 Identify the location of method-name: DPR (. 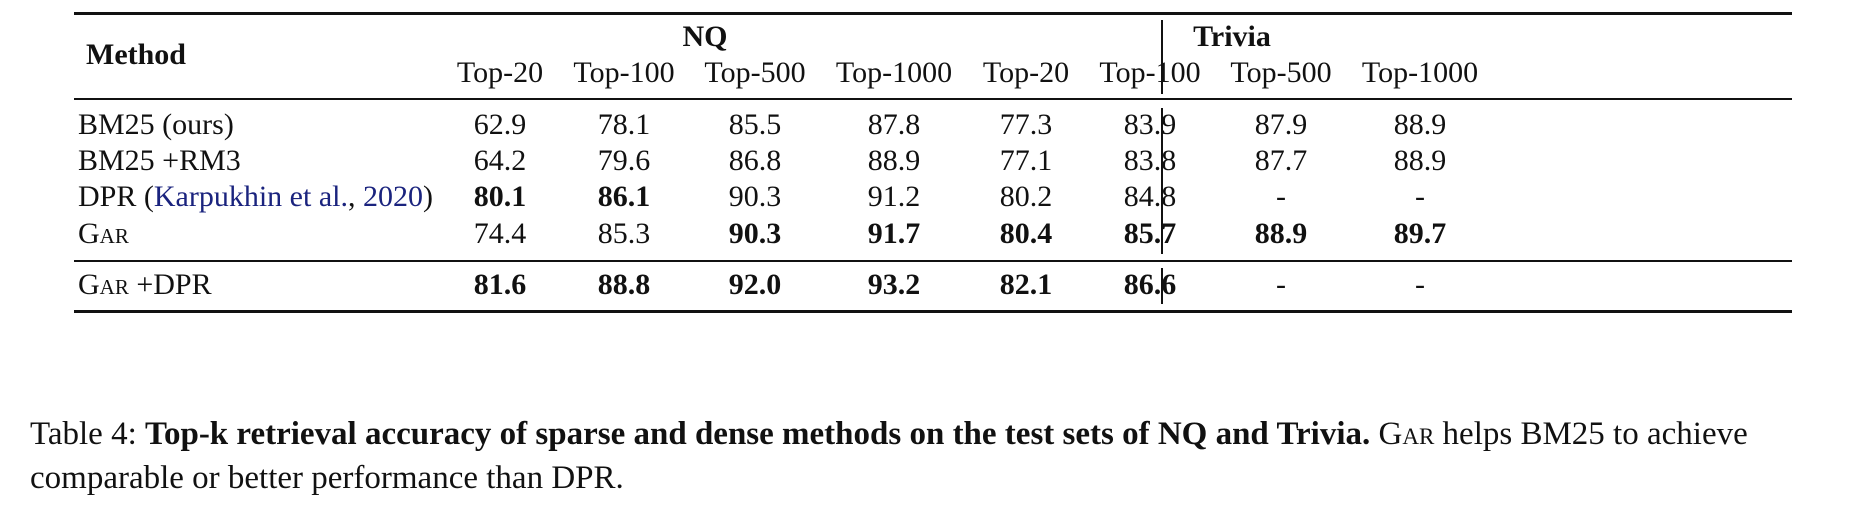
(116, 196).